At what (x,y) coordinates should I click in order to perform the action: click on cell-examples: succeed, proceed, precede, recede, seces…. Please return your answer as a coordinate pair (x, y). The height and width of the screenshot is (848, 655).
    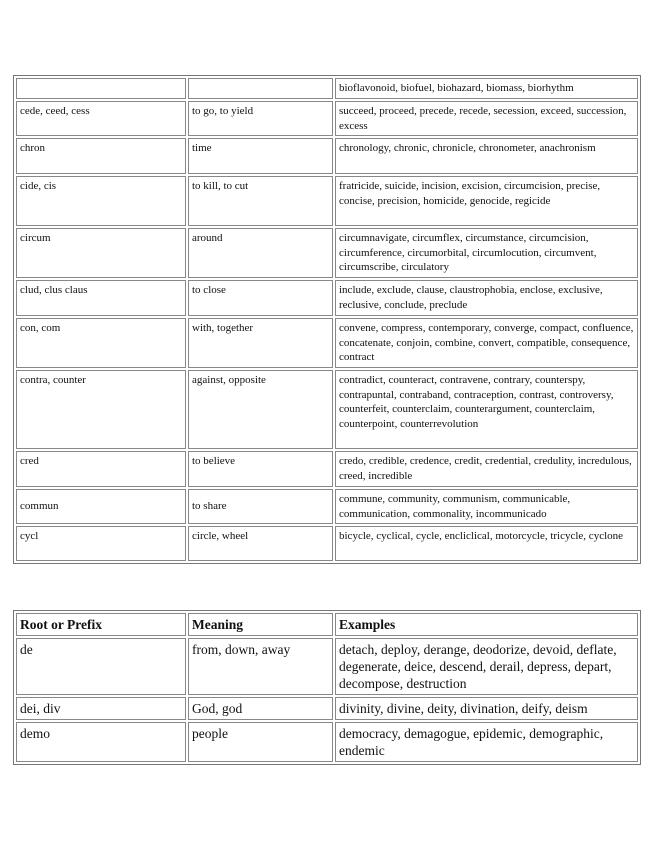
    Looking at the image, I should click on (486, 118).